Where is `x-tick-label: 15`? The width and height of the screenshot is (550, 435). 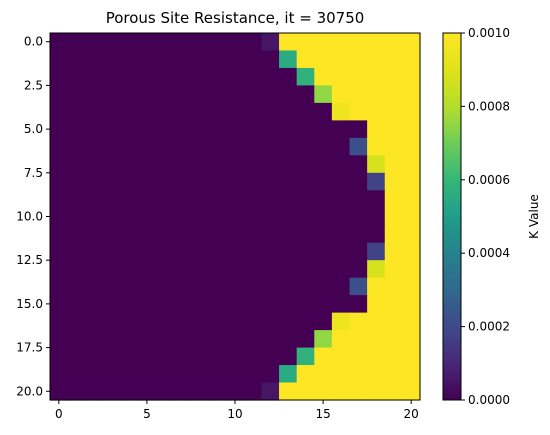
x-tick-label: 15 is located at coordinates (322, 414).